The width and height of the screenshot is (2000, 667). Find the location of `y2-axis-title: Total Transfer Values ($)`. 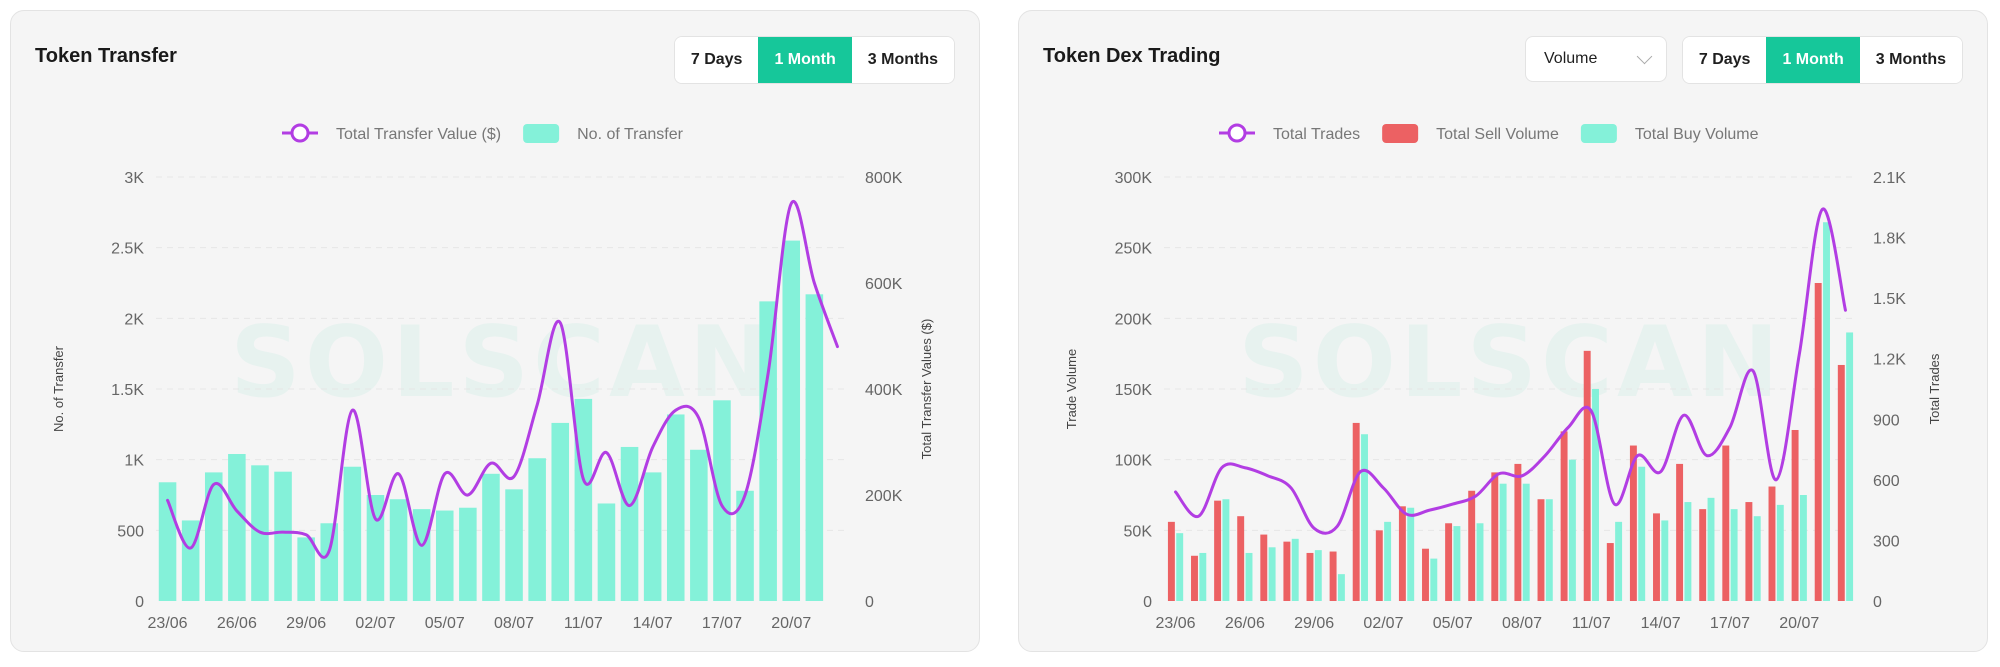

y2-axis-title: Total Transfer Values ($) is located at coordinates (926, 389).